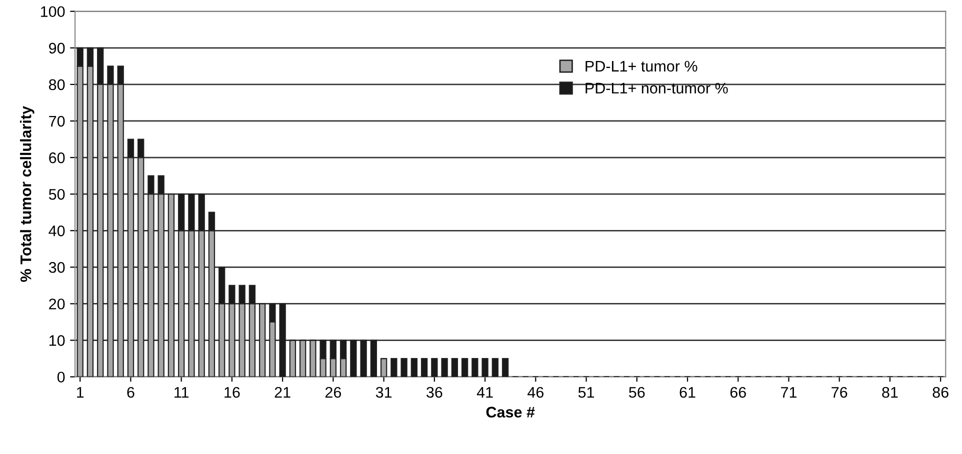 This screenshot has width=962, height=454. Describe the element at coordinates (56, 84) in the screenshot. I see `y-tick-label: 80` at that location.